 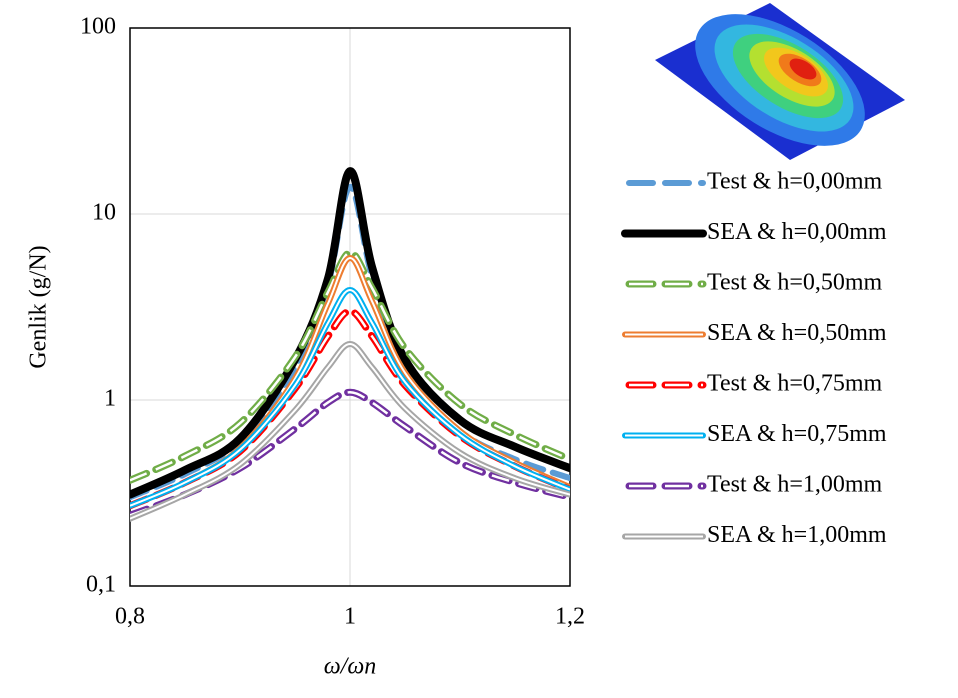 I want to click on x-tick-label: 1, so click(x=350, y=617).